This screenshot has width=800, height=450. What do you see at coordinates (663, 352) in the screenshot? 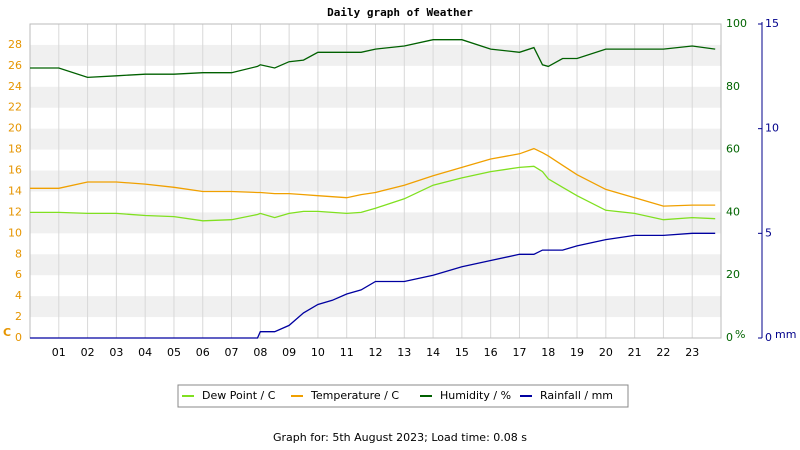
I see `x-tick-label: 22` at bounding box center [663, 352].